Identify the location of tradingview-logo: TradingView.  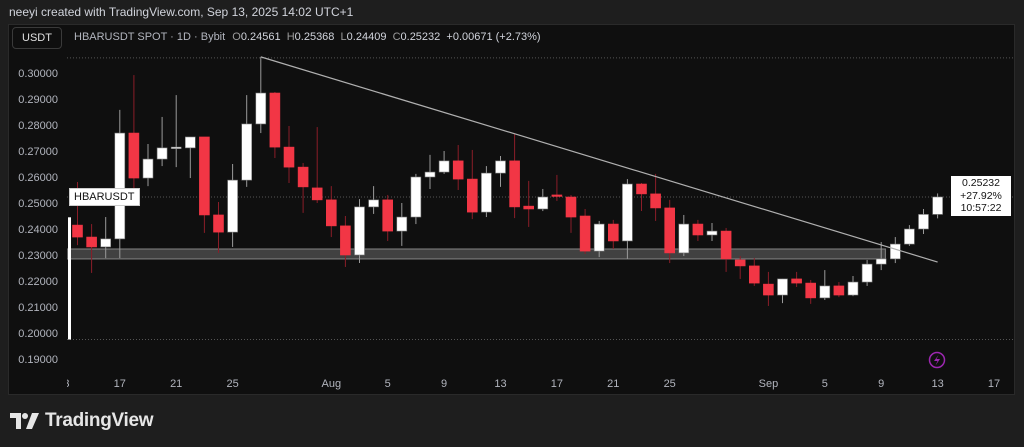
(82, 421).